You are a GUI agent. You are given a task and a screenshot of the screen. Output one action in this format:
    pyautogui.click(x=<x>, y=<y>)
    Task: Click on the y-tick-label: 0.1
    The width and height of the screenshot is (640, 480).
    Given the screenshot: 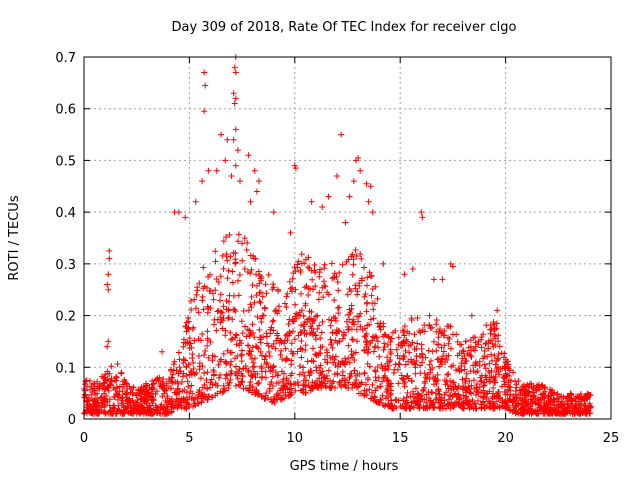 What is the action you would take?
    pyautogui.click(x=65, y=368)
    